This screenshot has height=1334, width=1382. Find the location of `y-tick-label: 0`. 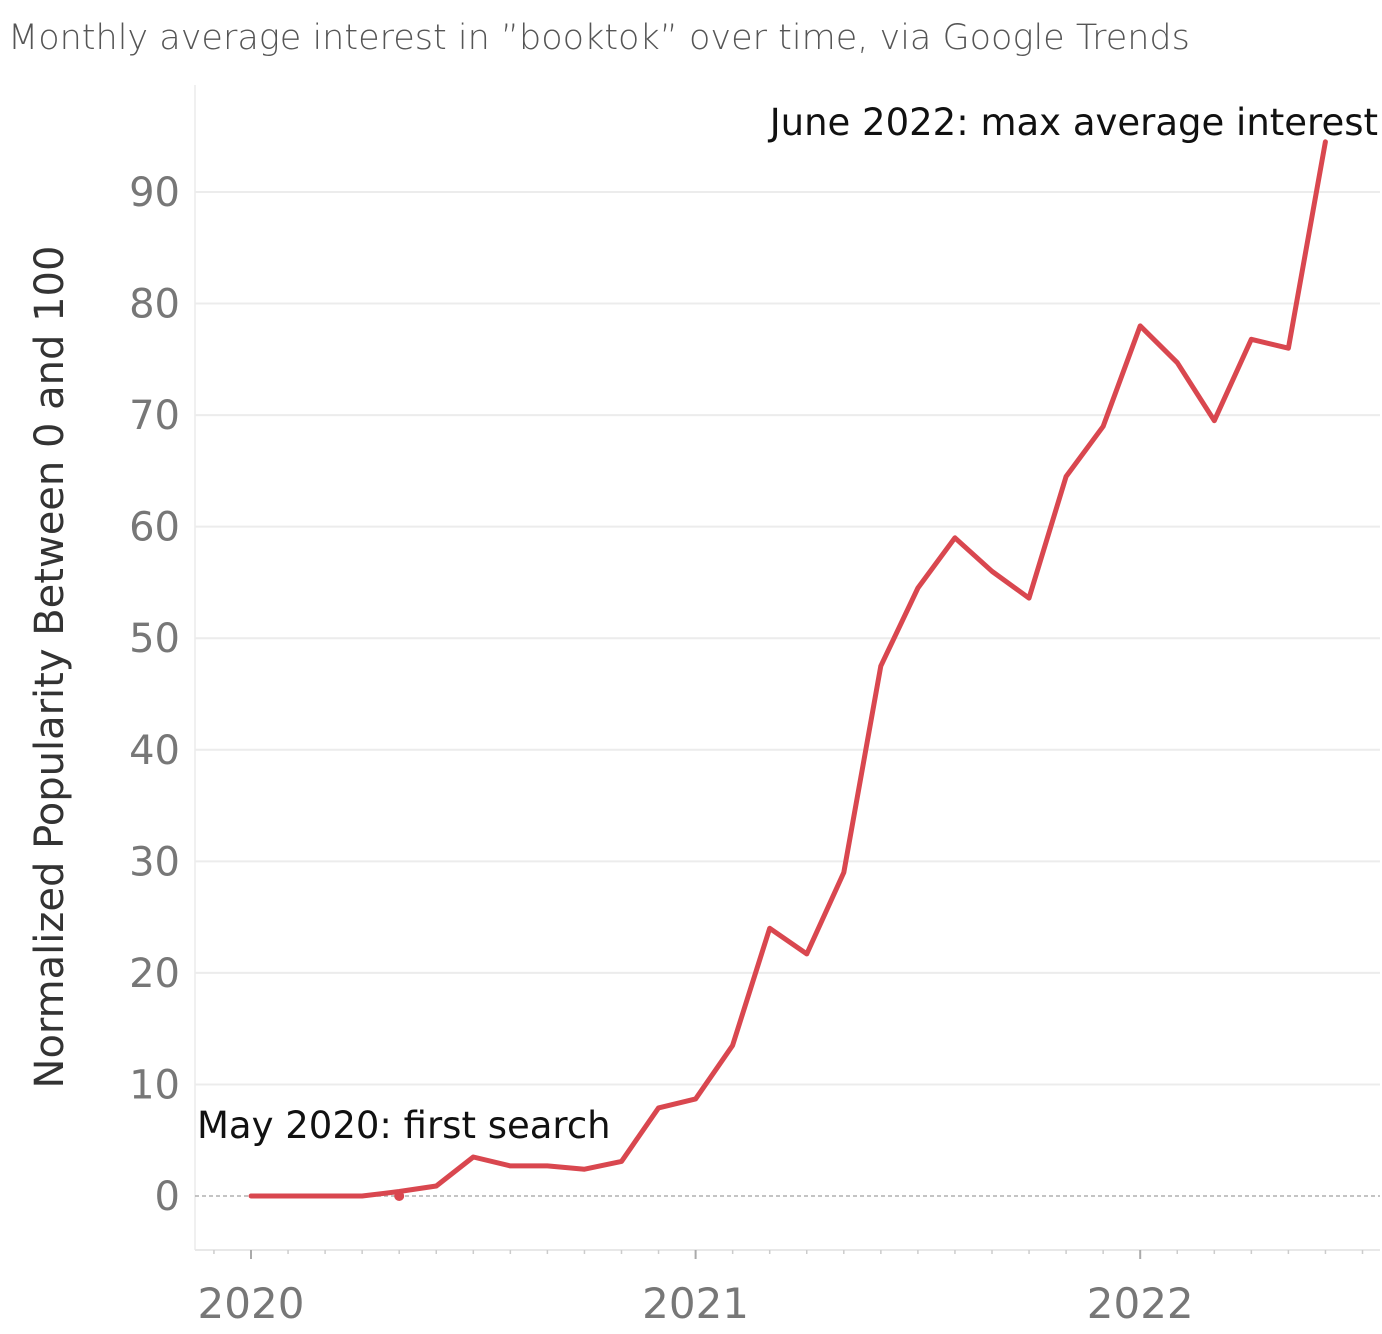

y-tick-label: 0 is located at coordinates (167, 1197).